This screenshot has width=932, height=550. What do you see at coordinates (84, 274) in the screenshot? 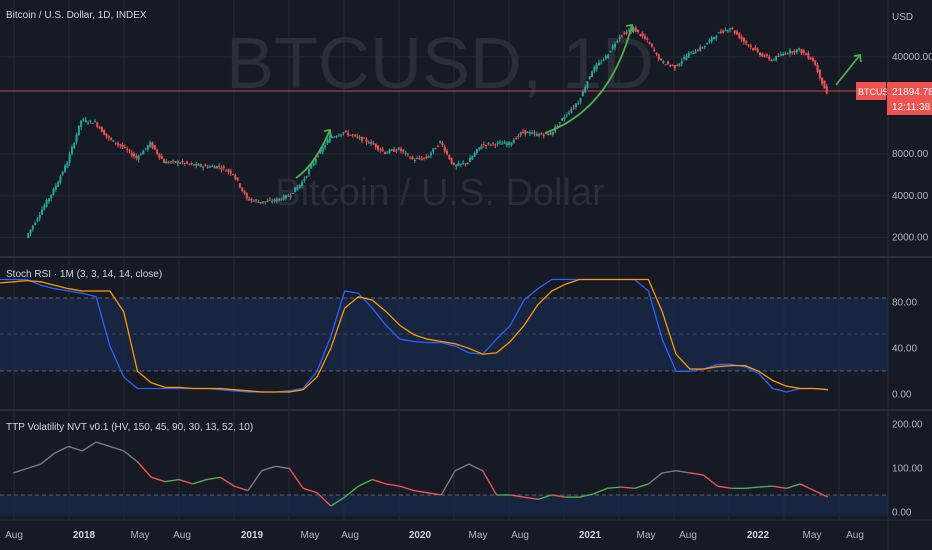
I see `stoch-pane-title: Stoch RSI · 1M (3, 3, 14, 14, close)` at bounding box center [84, 274].